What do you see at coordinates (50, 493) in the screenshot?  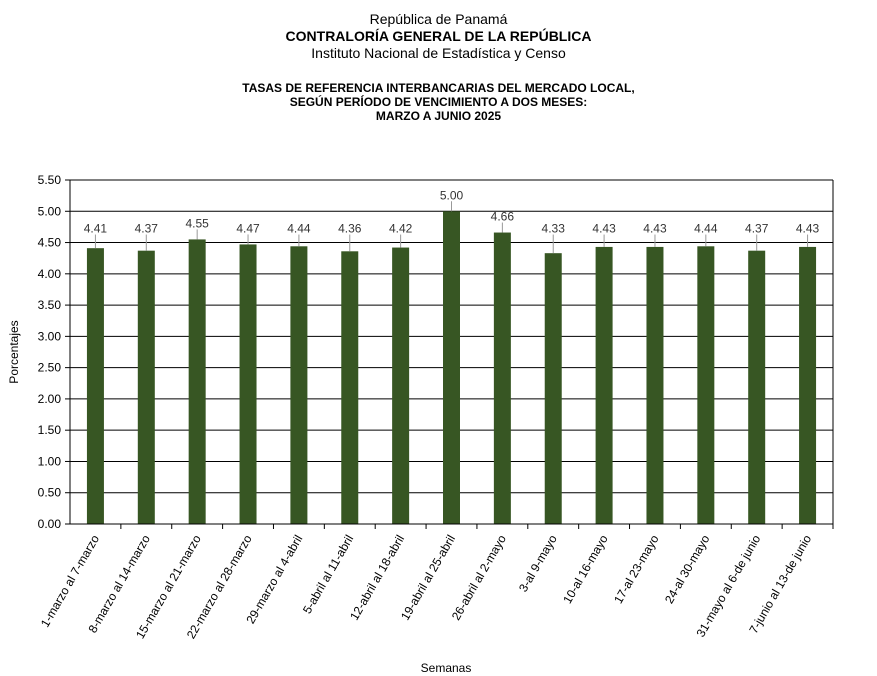 I see `y-tick-label: 0.50` at bounding box center [50, 493].